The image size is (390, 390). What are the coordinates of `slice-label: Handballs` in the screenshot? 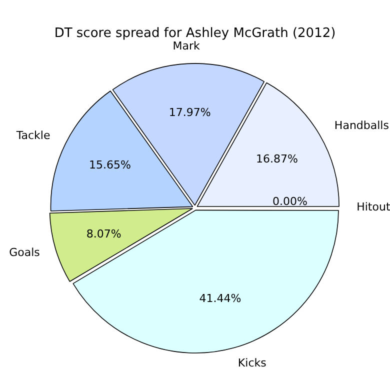 It's located at (362, 125).